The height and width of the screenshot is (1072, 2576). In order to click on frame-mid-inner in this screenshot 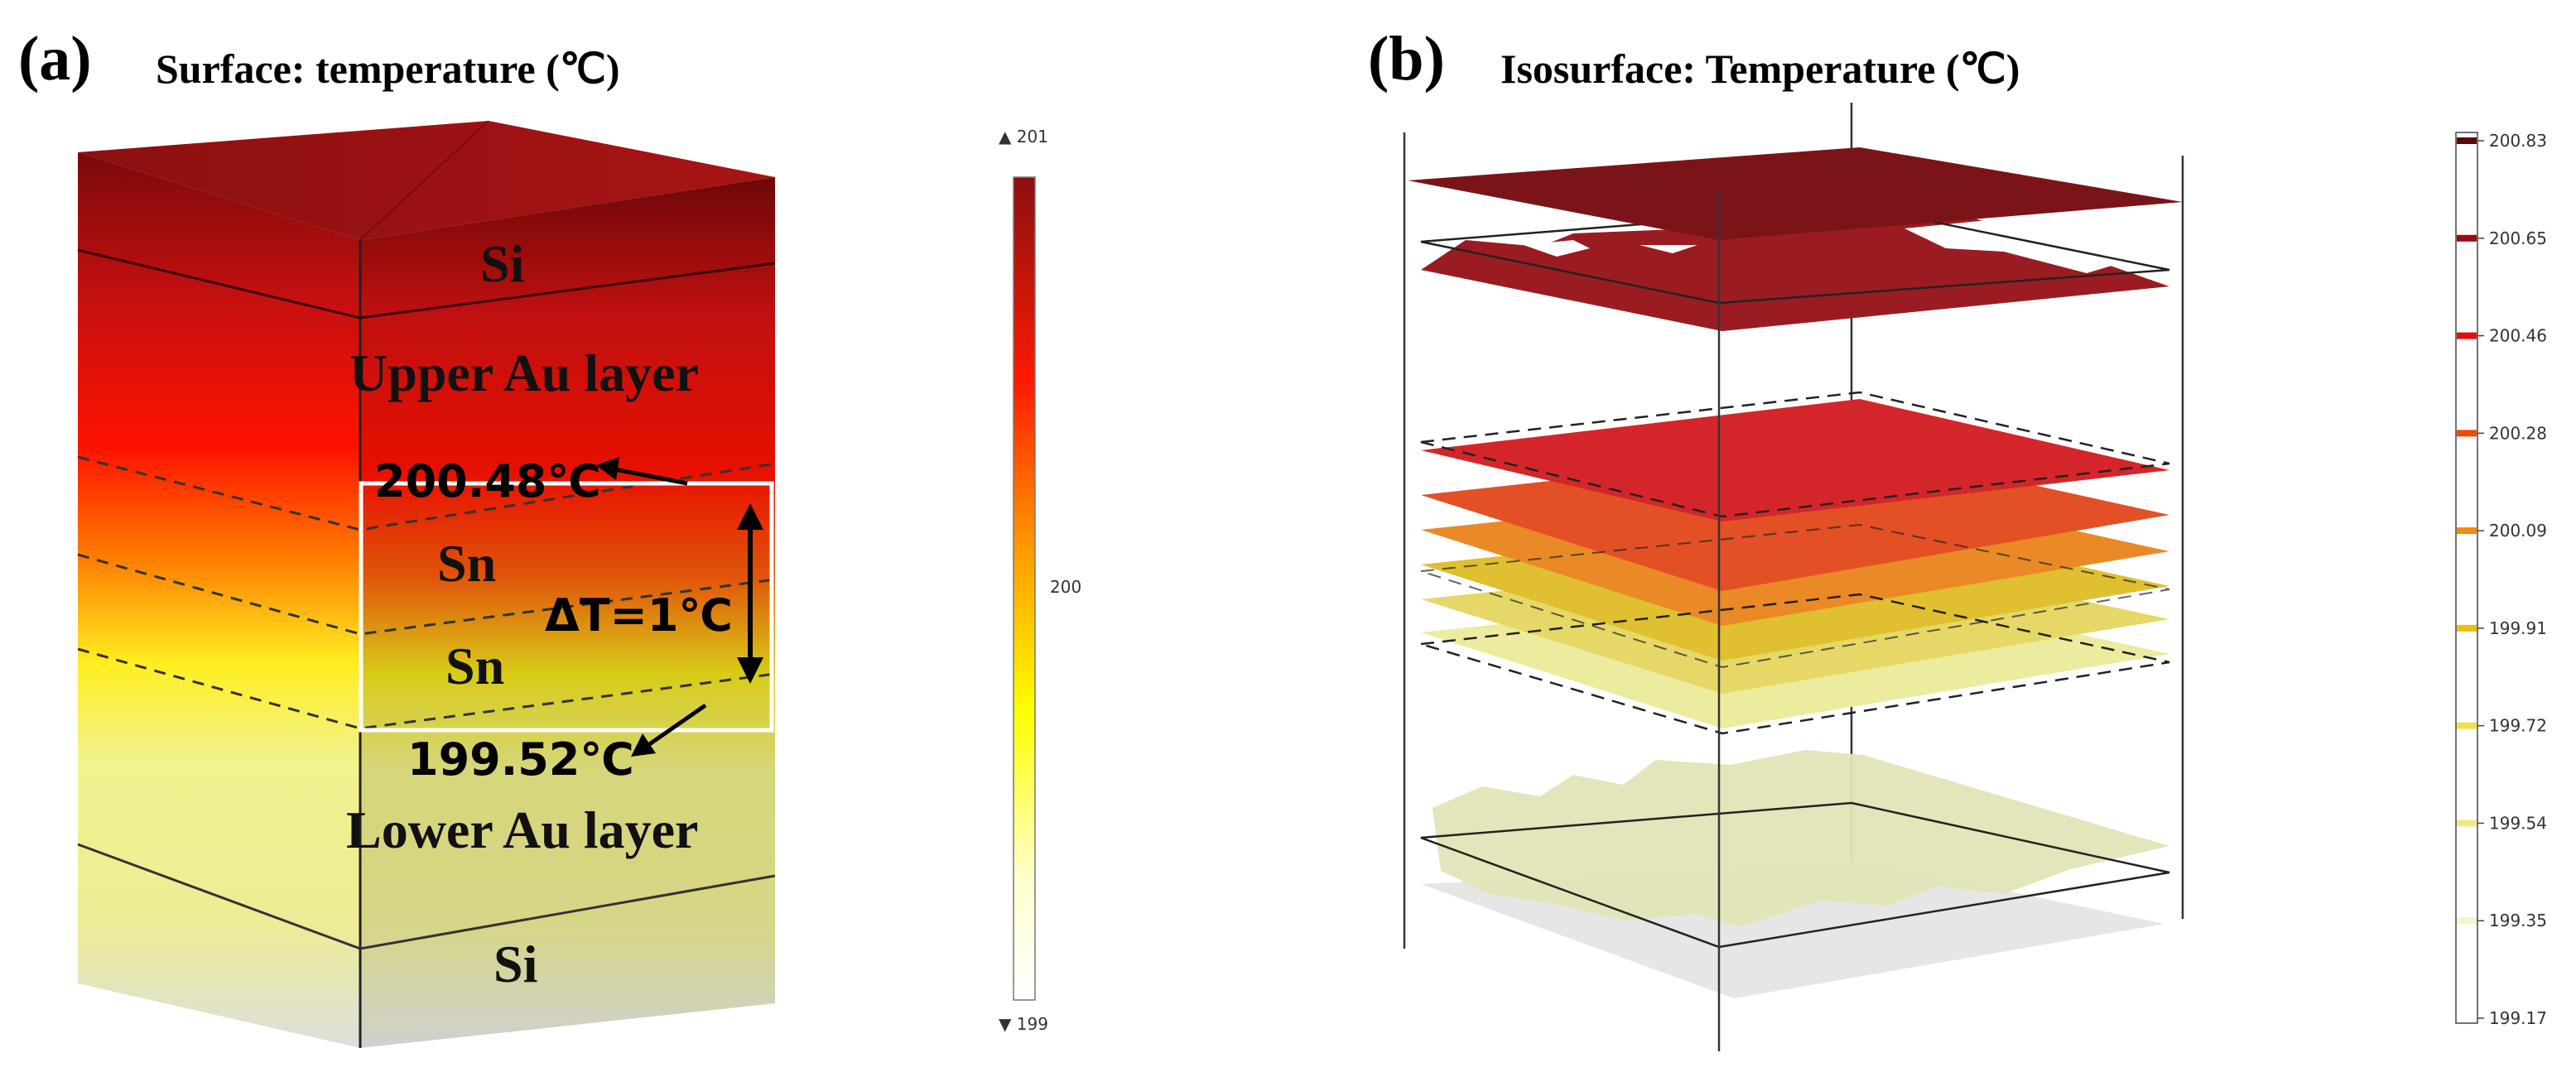, I will do `click(1795, 596)`.